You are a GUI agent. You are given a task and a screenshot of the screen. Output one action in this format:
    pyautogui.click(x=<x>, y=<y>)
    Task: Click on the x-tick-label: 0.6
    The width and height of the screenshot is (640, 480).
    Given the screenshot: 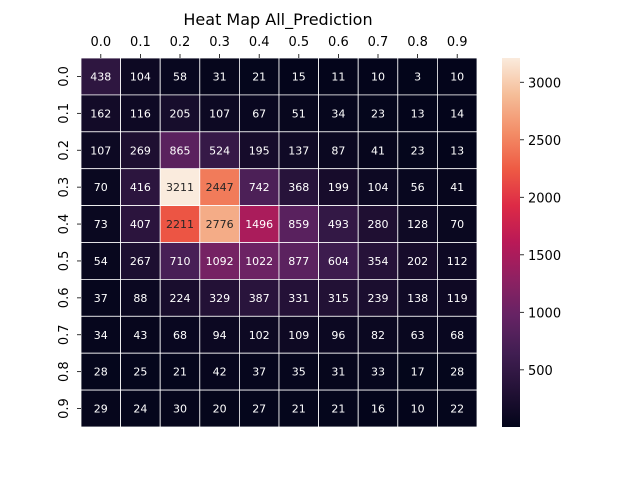 What is the action you would take?
    pyautogui.click(x=338, y=42)
    